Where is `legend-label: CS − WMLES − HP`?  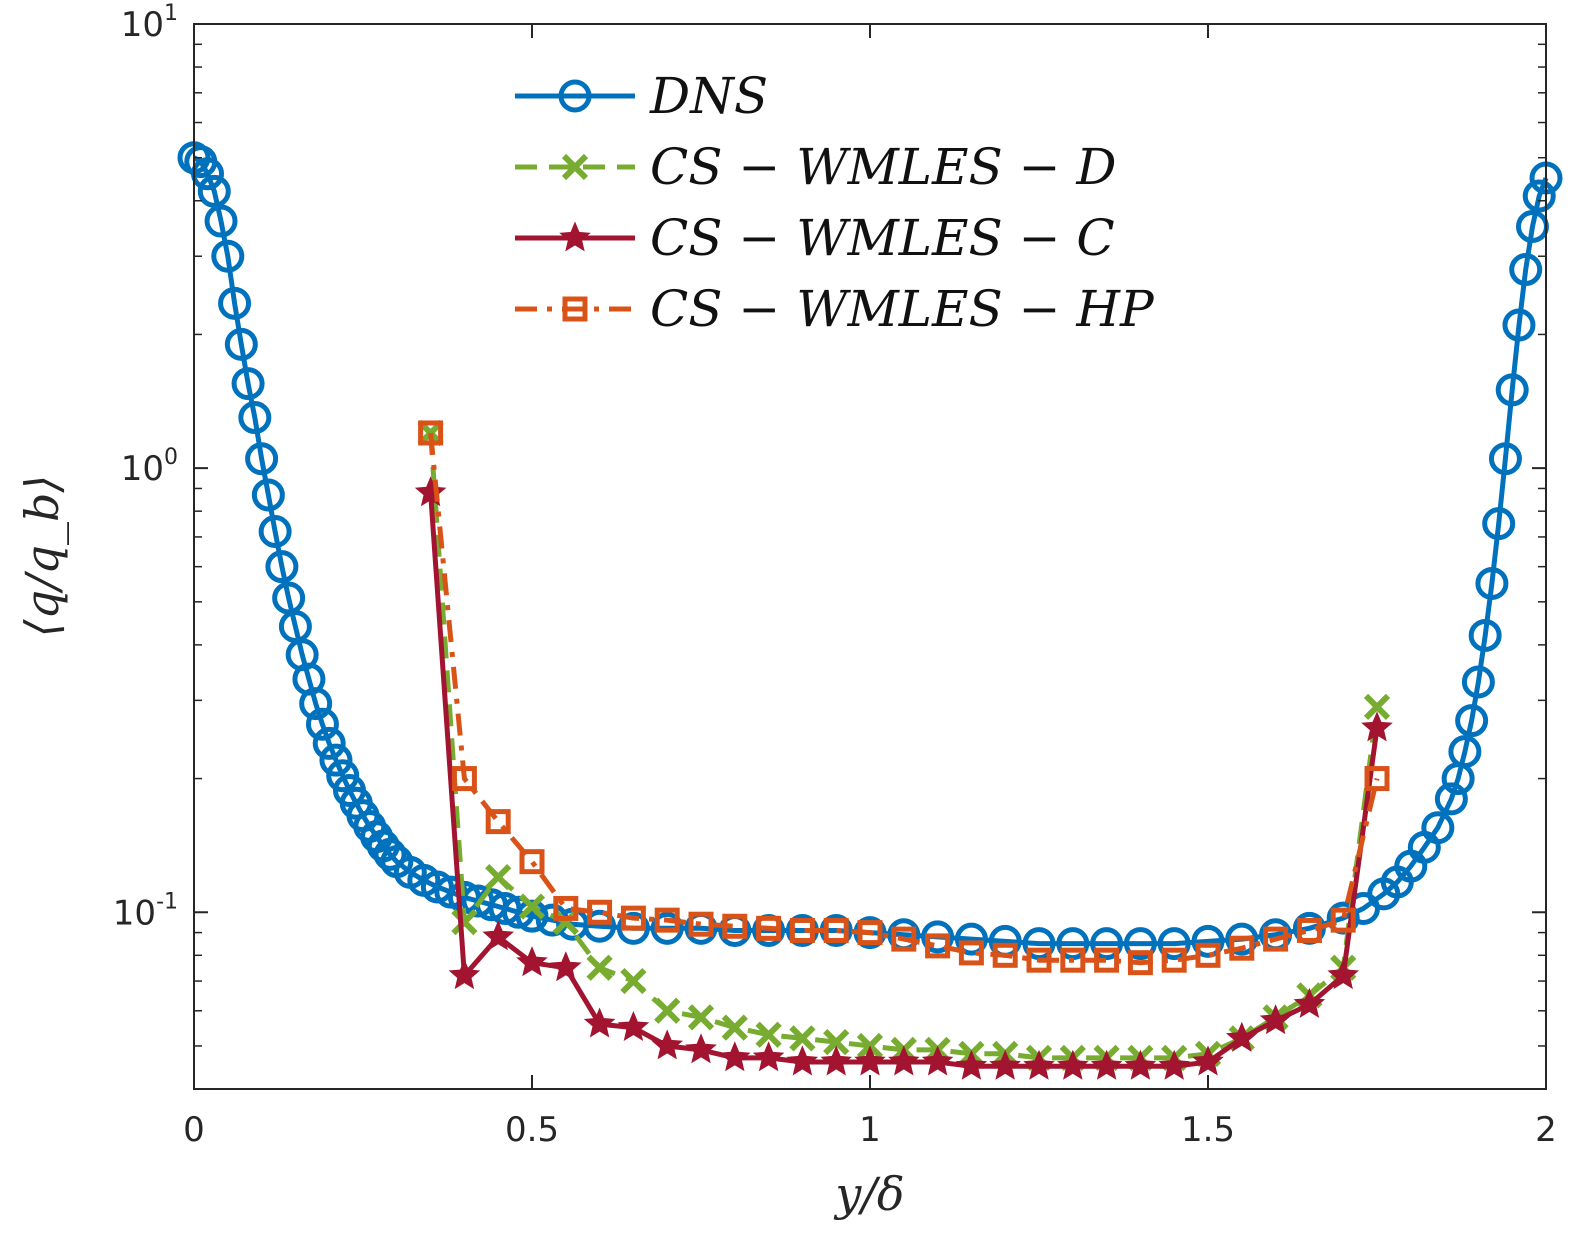
legend-label: CS − WMLES − HP is located at coordinates (902, 309).